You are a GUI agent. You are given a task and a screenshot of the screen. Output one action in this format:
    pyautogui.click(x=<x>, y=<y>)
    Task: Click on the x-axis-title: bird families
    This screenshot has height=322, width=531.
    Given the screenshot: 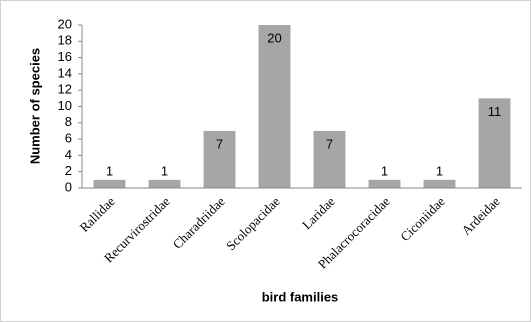 What is the action you would take?
    pyautogui.click(x=300, y=296)
    